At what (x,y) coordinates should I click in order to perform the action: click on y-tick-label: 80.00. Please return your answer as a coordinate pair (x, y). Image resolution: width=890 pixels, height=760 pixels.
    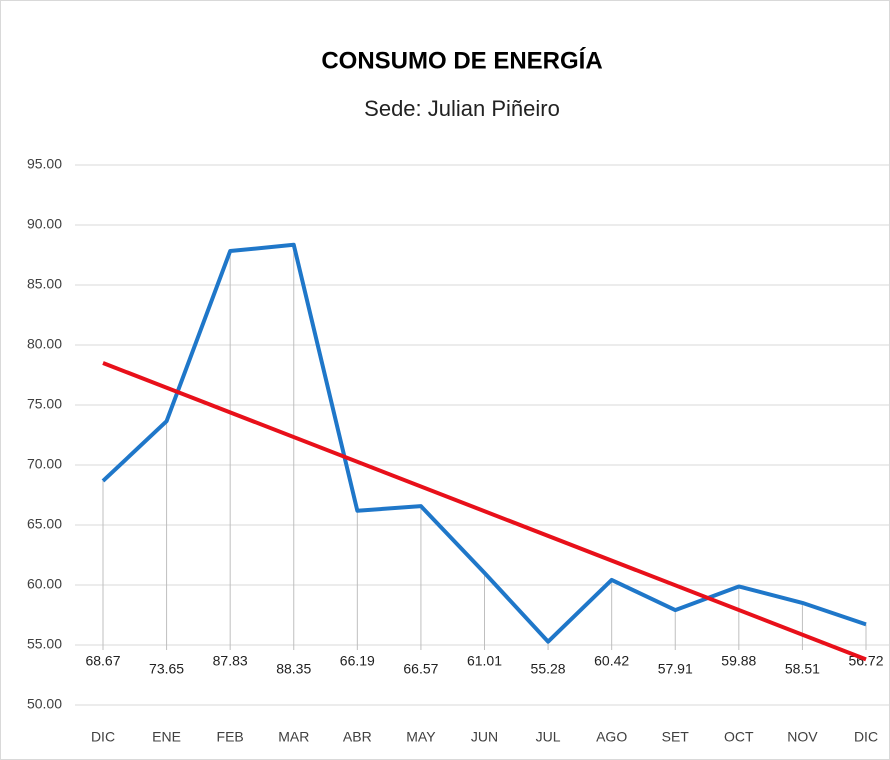
    Looking at the image, I should click on (44, 344).